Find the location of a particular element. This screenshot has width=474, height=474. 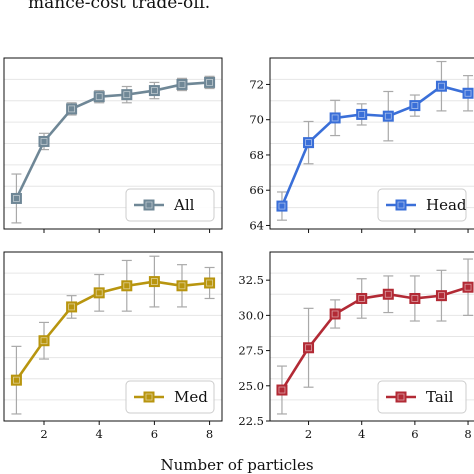

x-tick-label: 4 is located at coordinates (361, 434).